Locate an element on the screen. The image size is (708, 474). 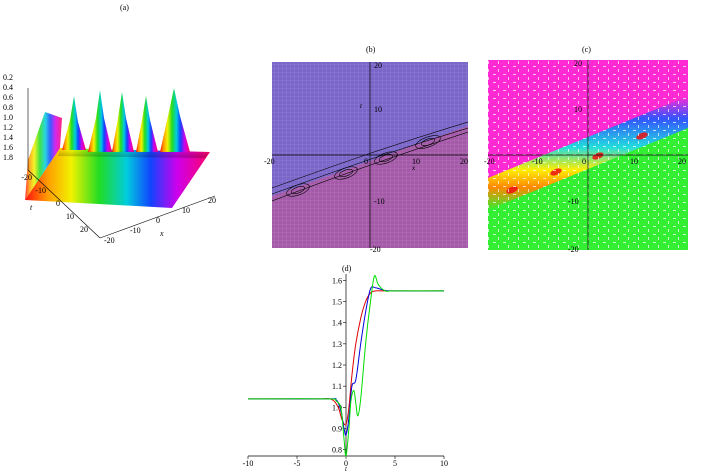
b-y-axis-label: t is located at coordinates (361, 106).